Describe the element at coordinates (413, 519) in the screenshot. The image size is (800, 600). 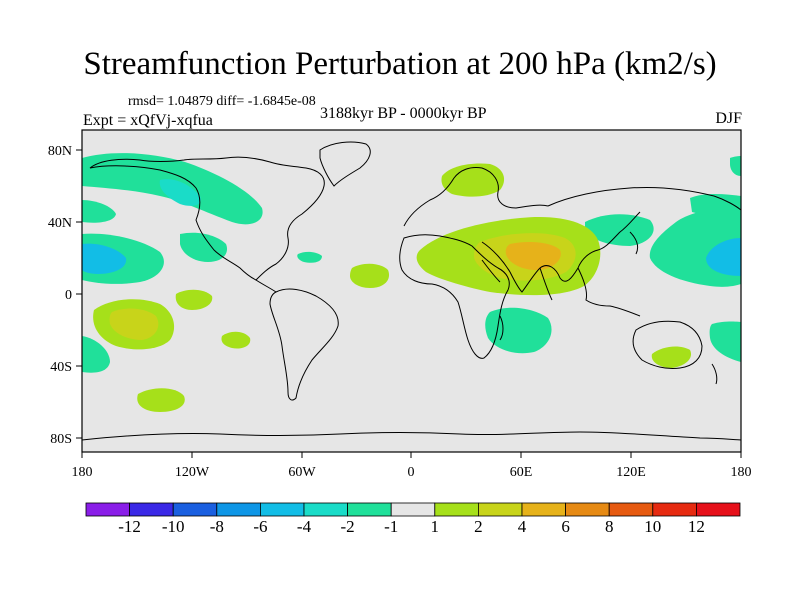
I see `colorbar: -12 -10 -8 -6 -4 -2 -1 1 2 4 6 8 10 12` at that location.